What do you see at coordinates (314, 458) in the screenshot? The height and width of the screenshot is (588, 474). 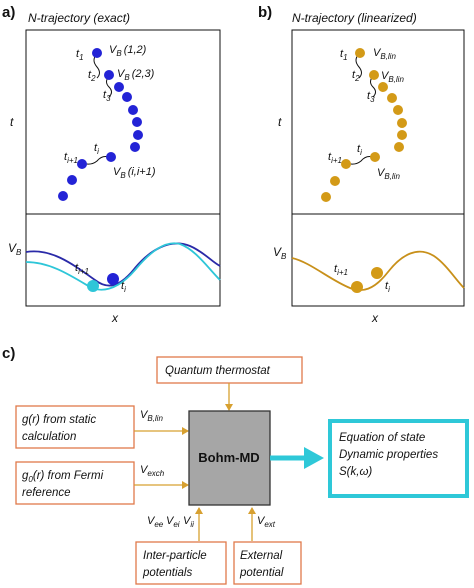 I see `output-arrow-head` at bounding box center [314, 458].